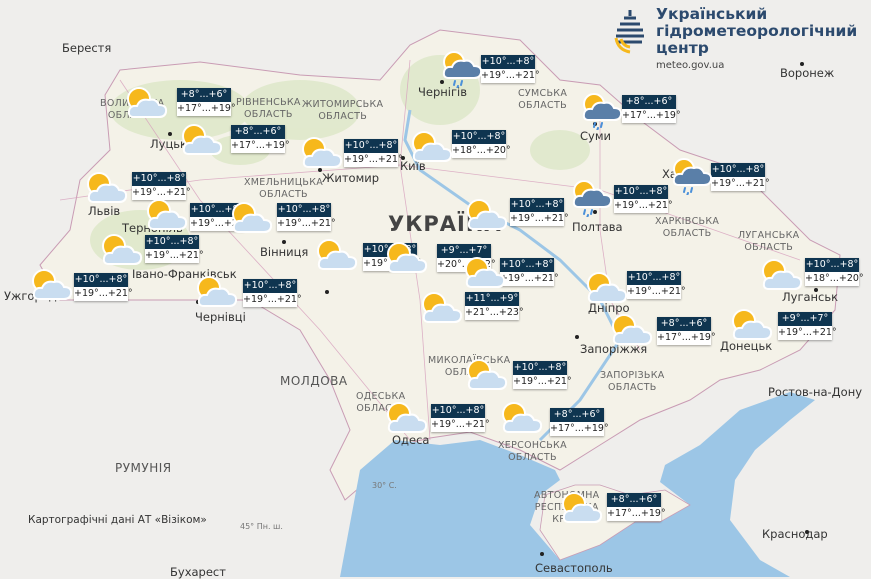 Image resolution: width=871 pixels, height=579 pixels. What do you see at coordinates (769, 241) in the screenshot?
I see `map-label-luhansk-obl: ЛУГАНСЬКА ОБЛАСТЬ` at bounding box center [769, 241].